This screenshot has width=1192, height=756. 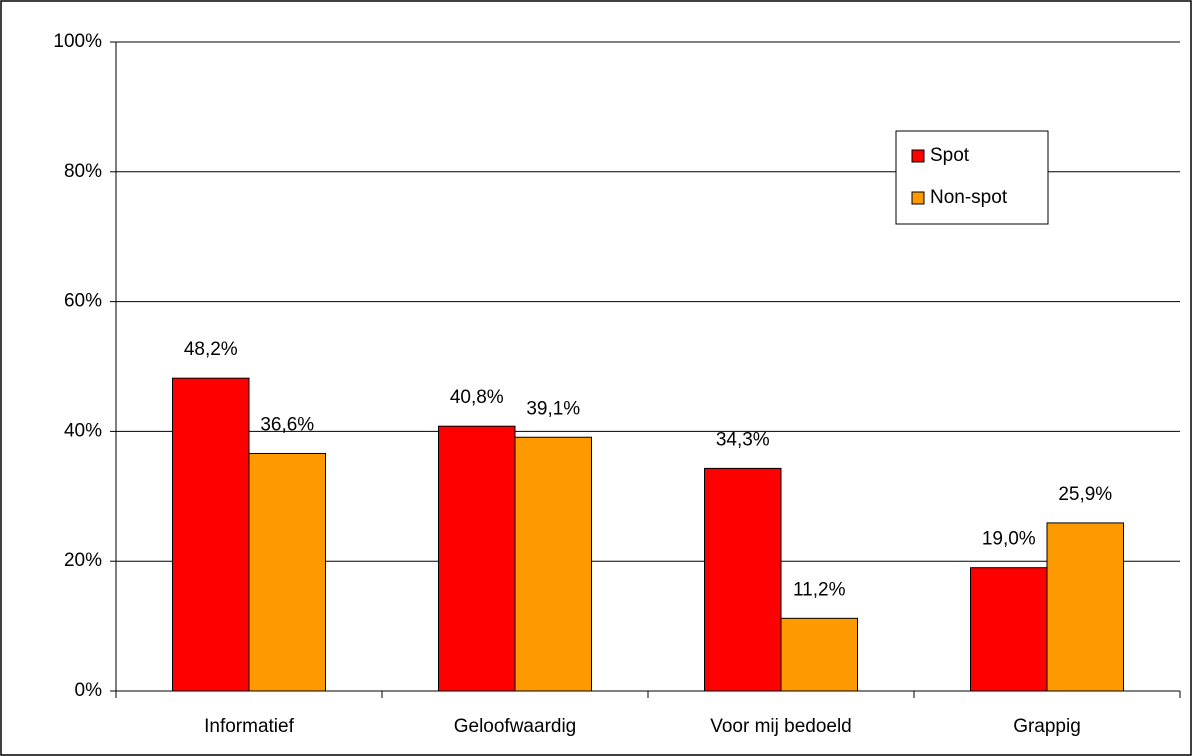 What do you see at coordinates (553, 408) in the screenshot?
I see `value-label: 39,1%` at bounding box center [553, 408].